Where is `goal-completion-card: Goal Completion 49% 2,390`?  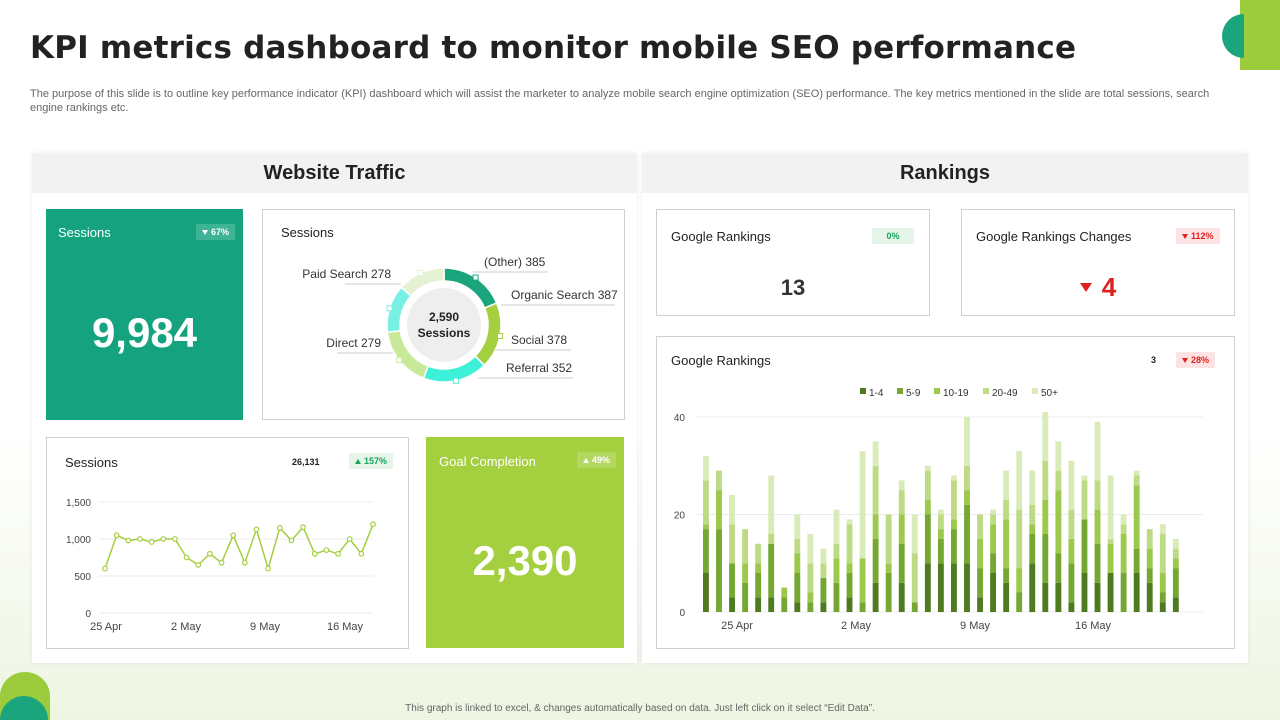 goal-completion-card: Goal Completion 49% 2,390 is located at coordinates (525, 542).